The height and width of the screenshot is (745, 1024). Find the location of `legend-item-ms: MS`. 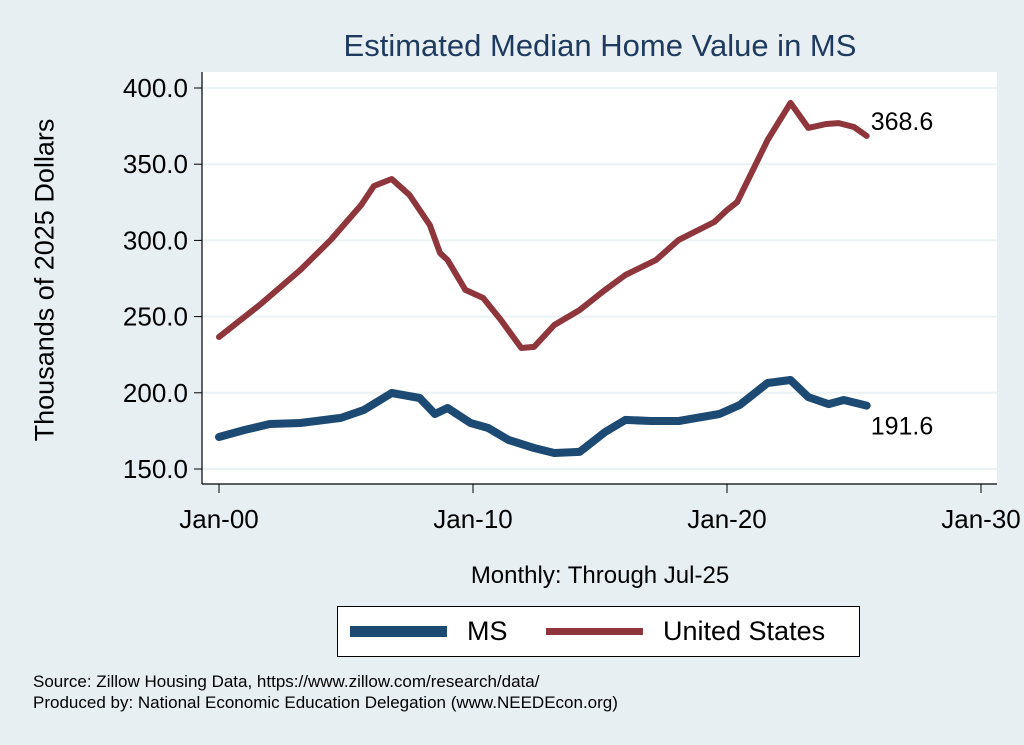

legend-item-ms: MS is located at coordinates (429, 631).